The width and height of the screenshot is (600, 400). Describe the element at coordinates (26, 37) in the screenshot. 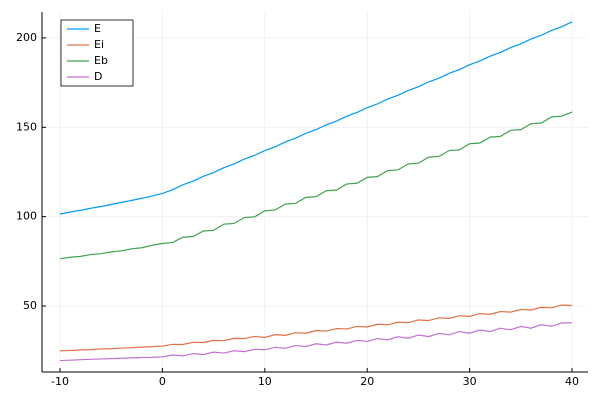

I see `y-tick-label: 200` at that location.